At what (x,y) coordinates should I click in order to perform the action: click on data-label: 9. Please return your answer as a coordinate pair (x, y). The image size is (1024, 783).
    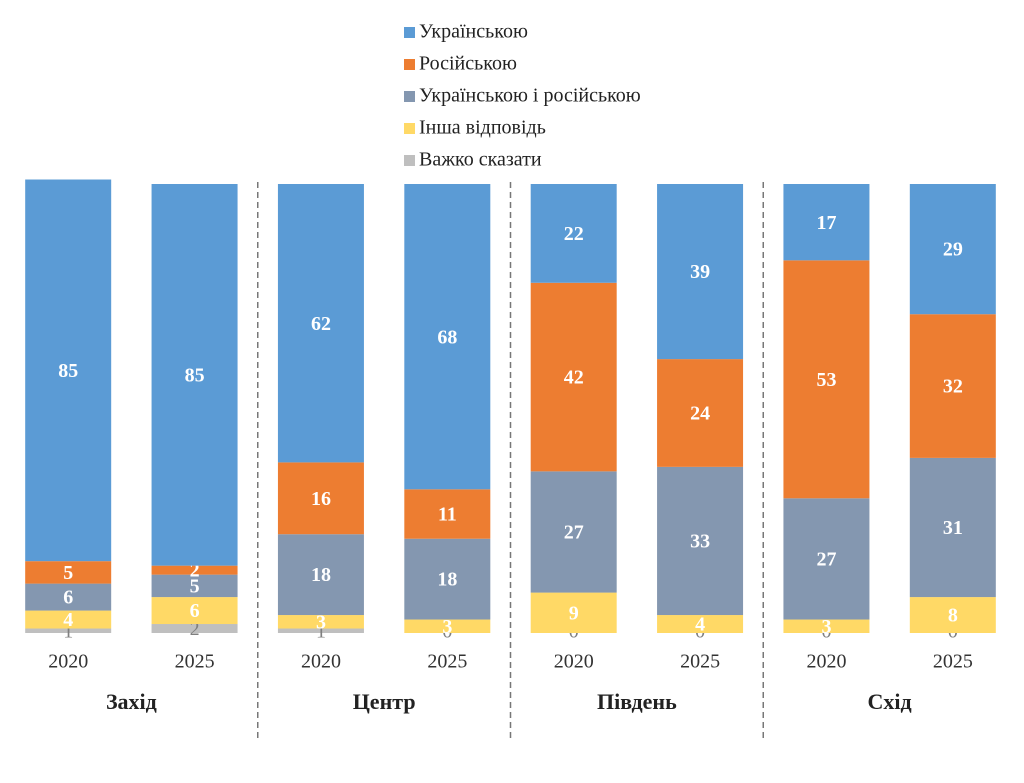
    Looking at the image, I should click on (574, 613).